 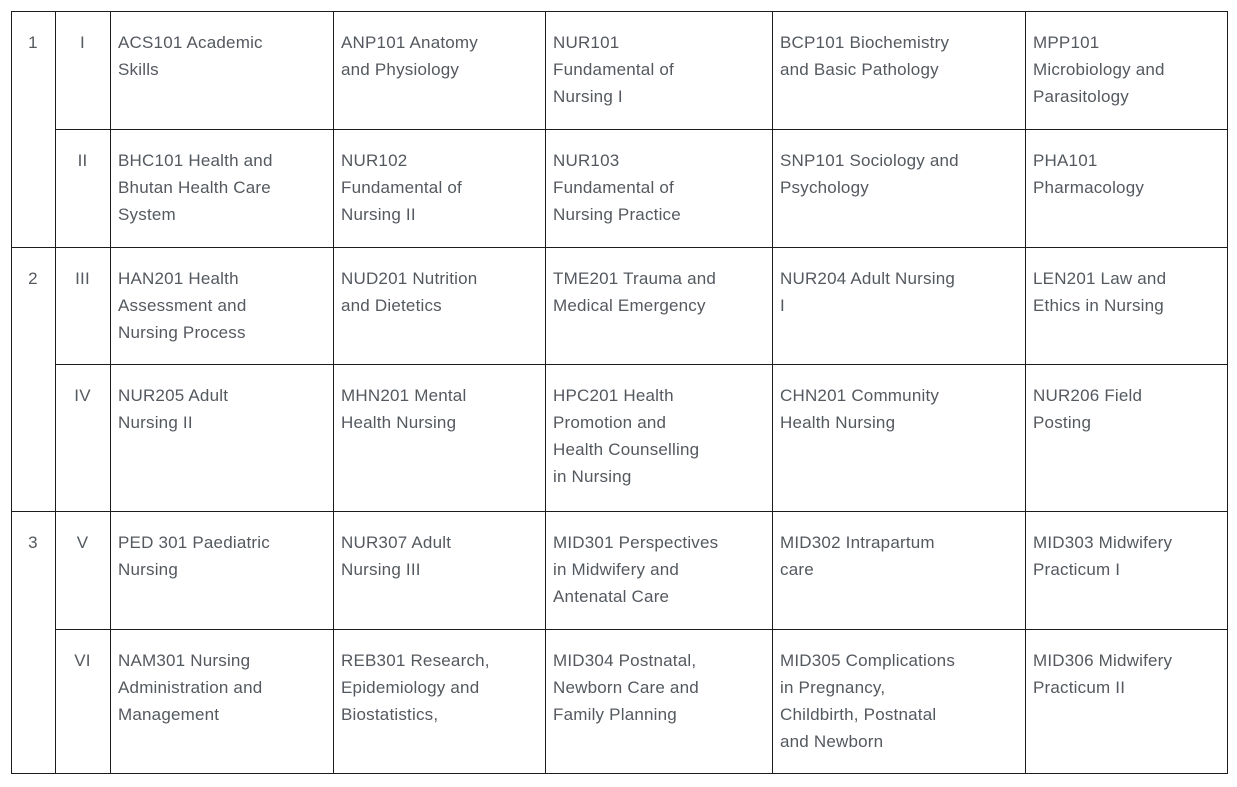 What do you see at coordinates (439, 438) in the screenshot?
I see `course-cell: MHN201 Mental Health Nursing` at bounding box center [439, 438].